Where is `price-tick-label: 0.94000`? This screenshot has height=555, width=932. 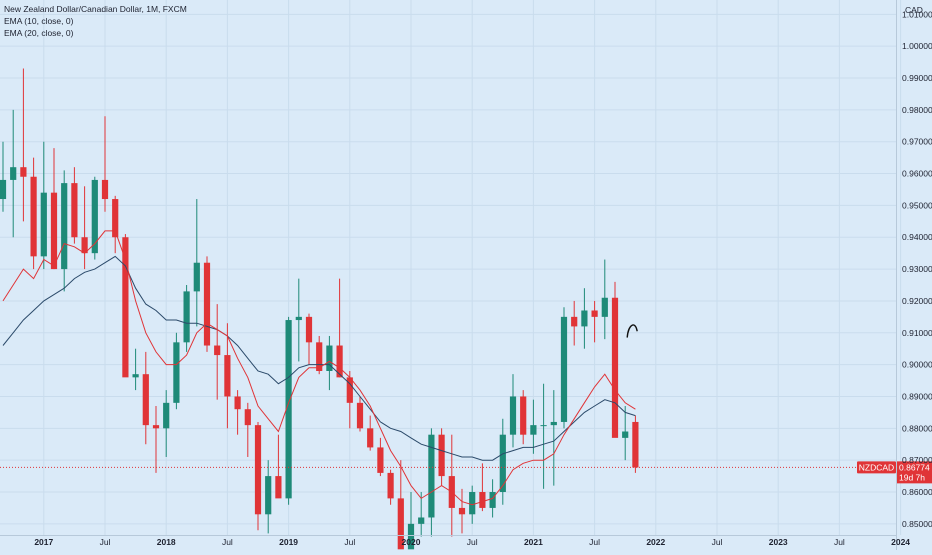
price-tick-label: 0.94000 is located at coordinates (917, 237).